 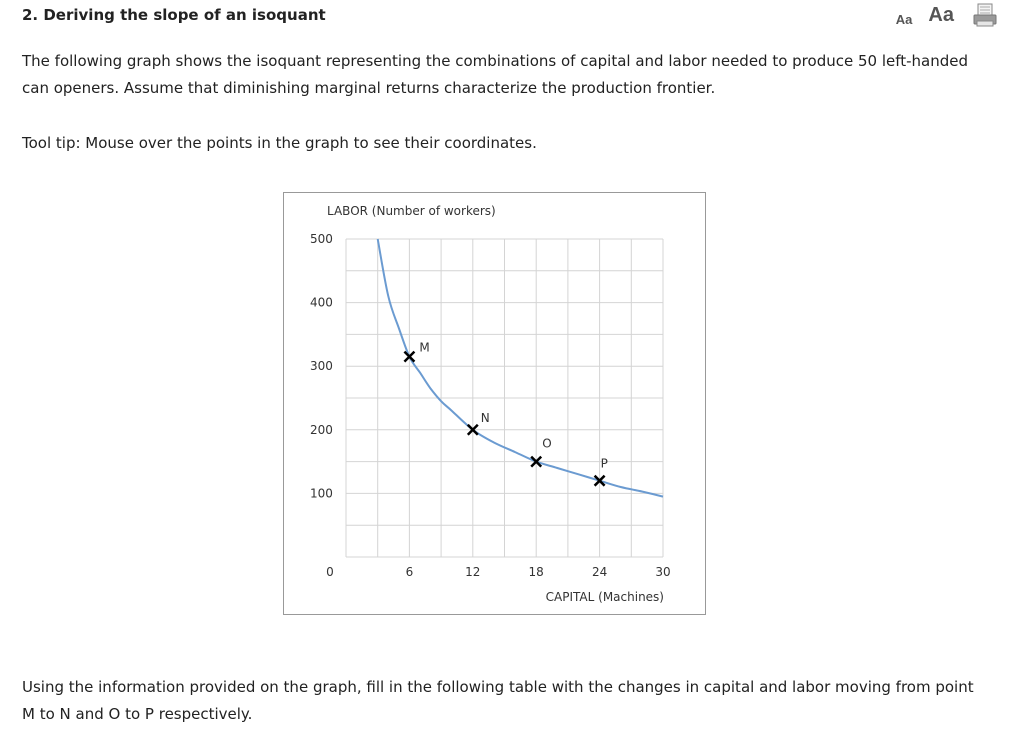 I want to click on point-label: N, so click(x=485, y=418).